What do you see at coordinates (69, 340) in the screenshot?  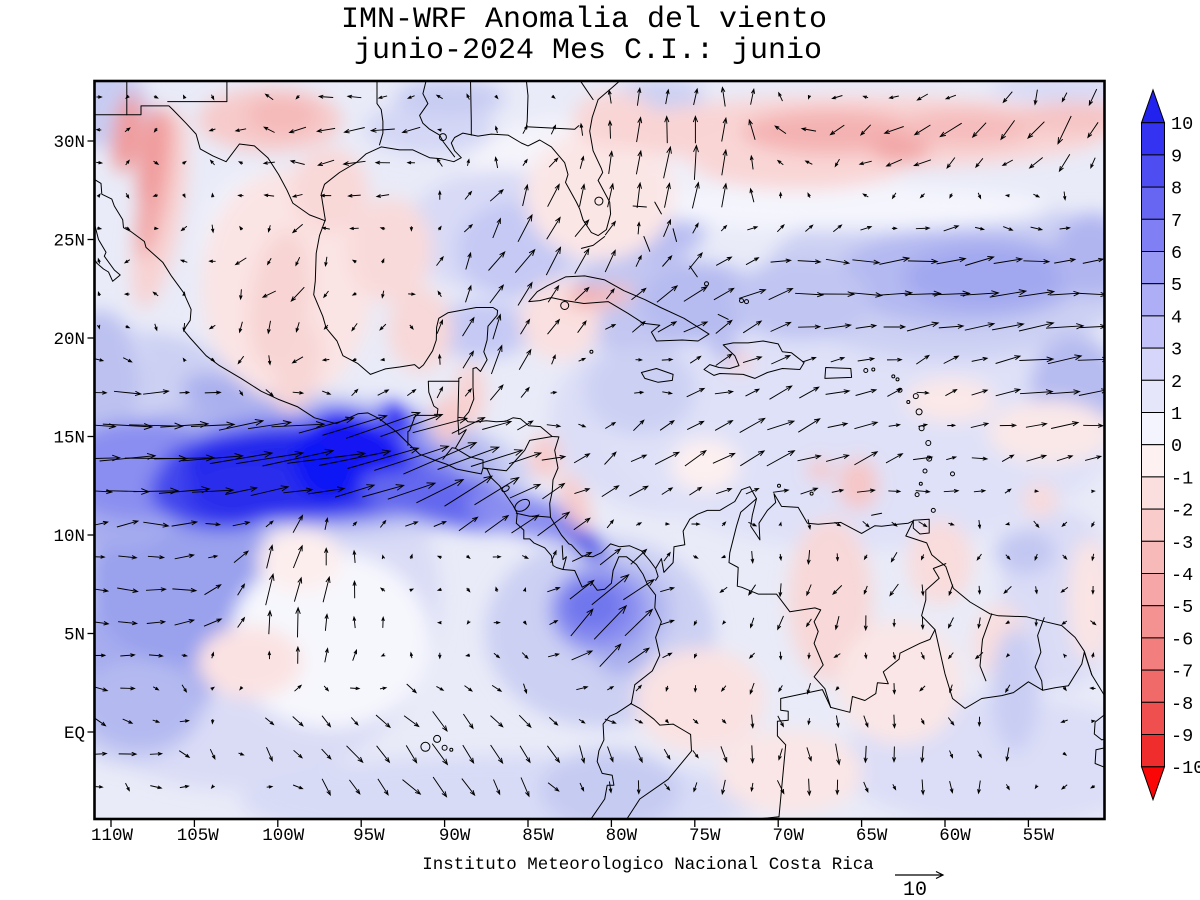 I see `svg-text: 20N` at bounding box center [69, 340].